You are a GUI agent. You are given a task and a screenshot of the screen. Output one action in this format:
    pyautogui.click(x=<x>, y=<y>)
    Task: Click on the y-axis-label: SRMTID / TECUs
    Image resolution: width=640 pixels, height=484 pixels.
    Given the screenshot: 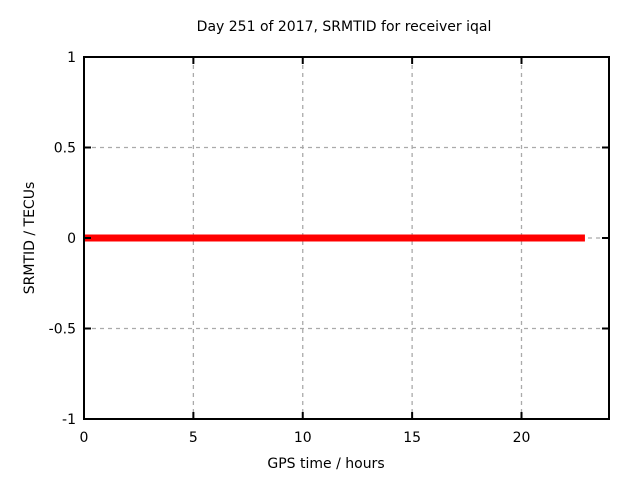 What is the action you would take?
    pyautogui.click(x=30, y=238)
    